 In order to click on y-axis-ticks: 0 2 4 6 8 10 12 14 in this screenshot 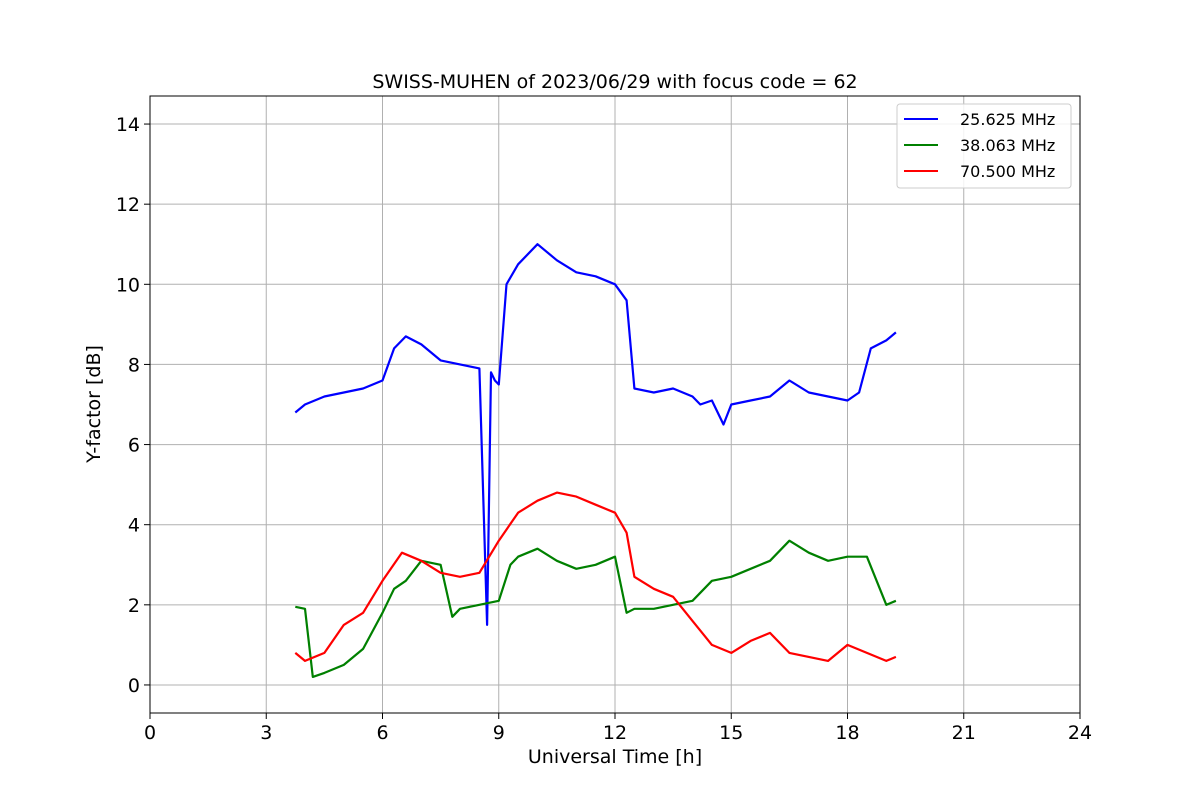, I will do `click(133, 405)`.